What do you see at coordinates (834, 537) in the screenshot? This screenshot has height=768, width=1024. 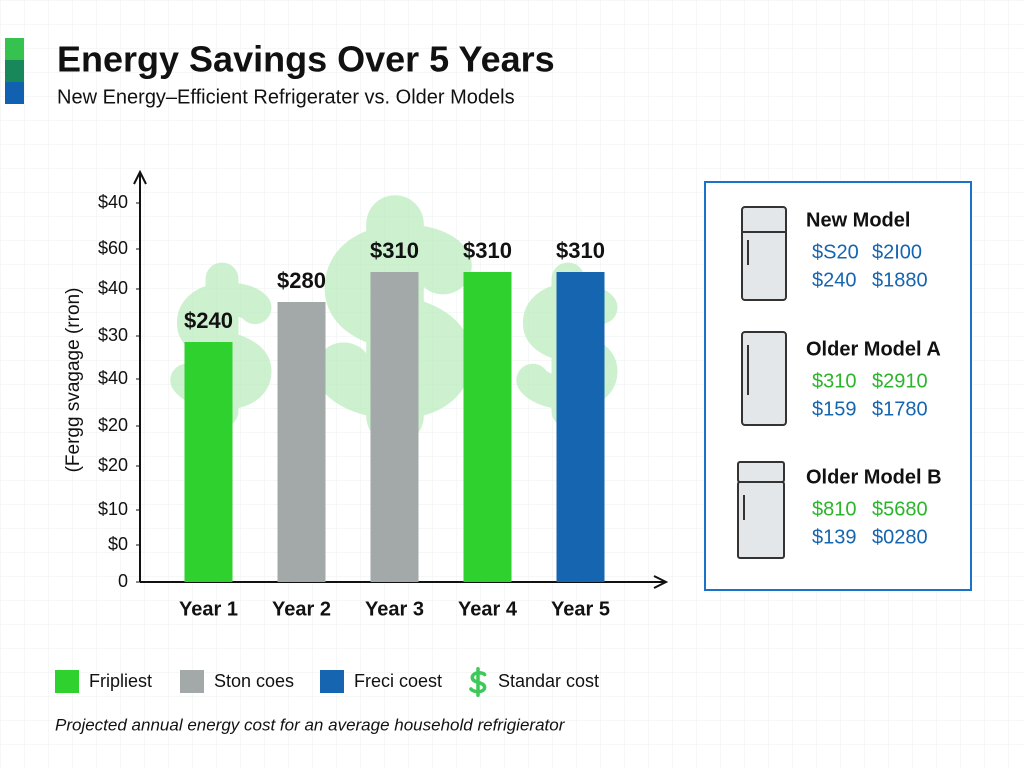 I see `model-cost: $139` at bounding box center [834, 537].